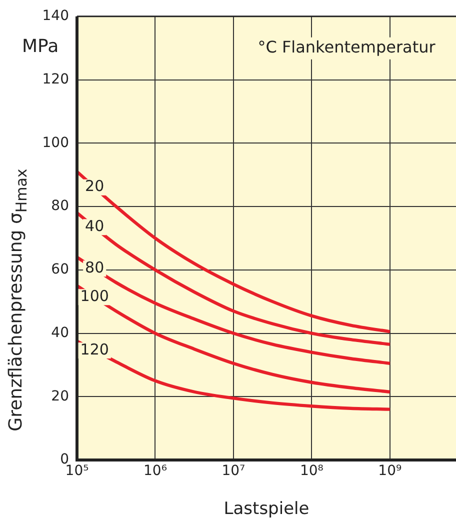 The width and height of the screenshot is (456, 524). What do you see at coordinates (312, 471) in the screenshot?
I see `x-tick-label: 10⁸` at bounding box center [312, 471].